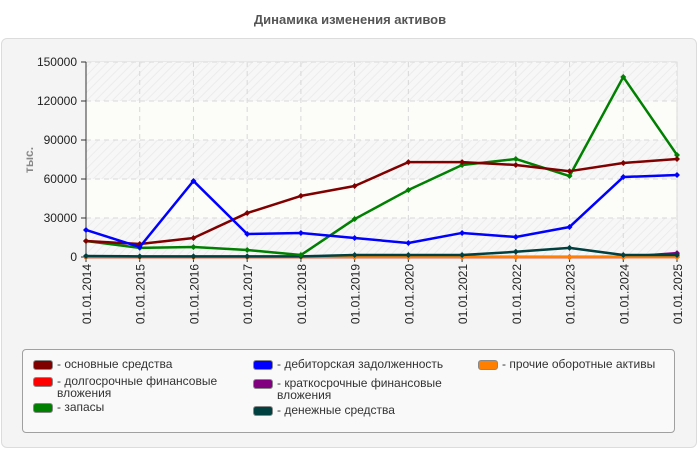 This screenshot has width=700, height=450. I want to click on x-tick-label: 01.01.2019, so click(356, 294).